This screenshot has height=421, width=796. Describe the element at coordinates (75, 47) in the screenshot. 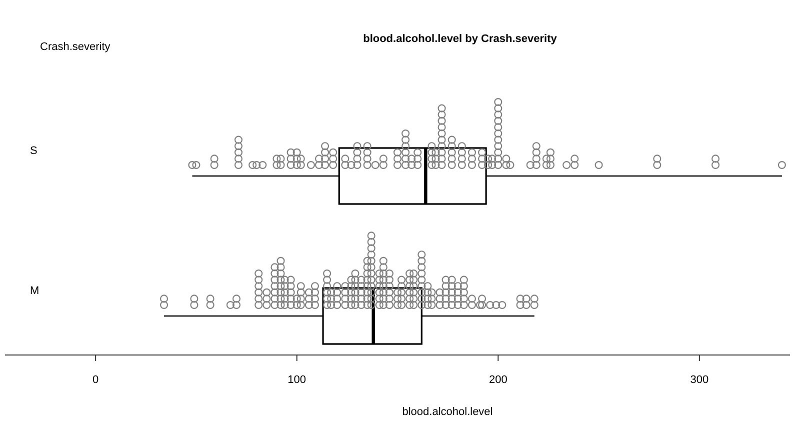

I see `y-axis-title: Crash.severity` at that location.